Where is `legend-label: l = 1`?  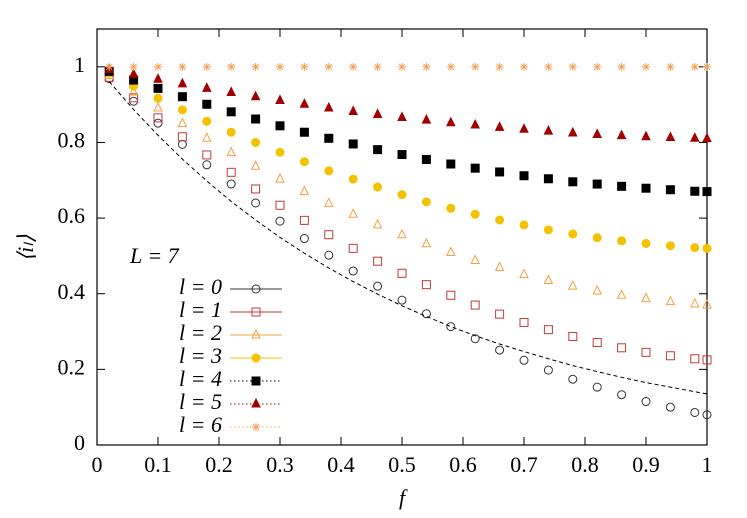
legend-label: l = 1 is located at coordinates (200, 309).